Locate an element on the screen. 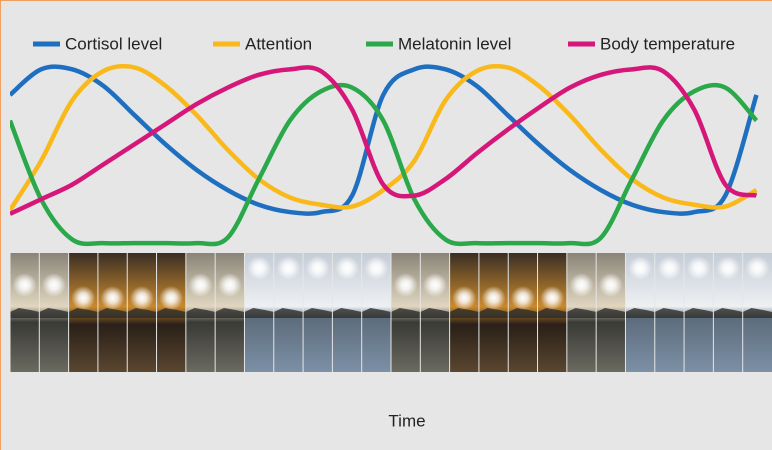 The height and width of the screenshot is (450, 772). legend-label: Cortisol level is located at coordinates (113, 43).